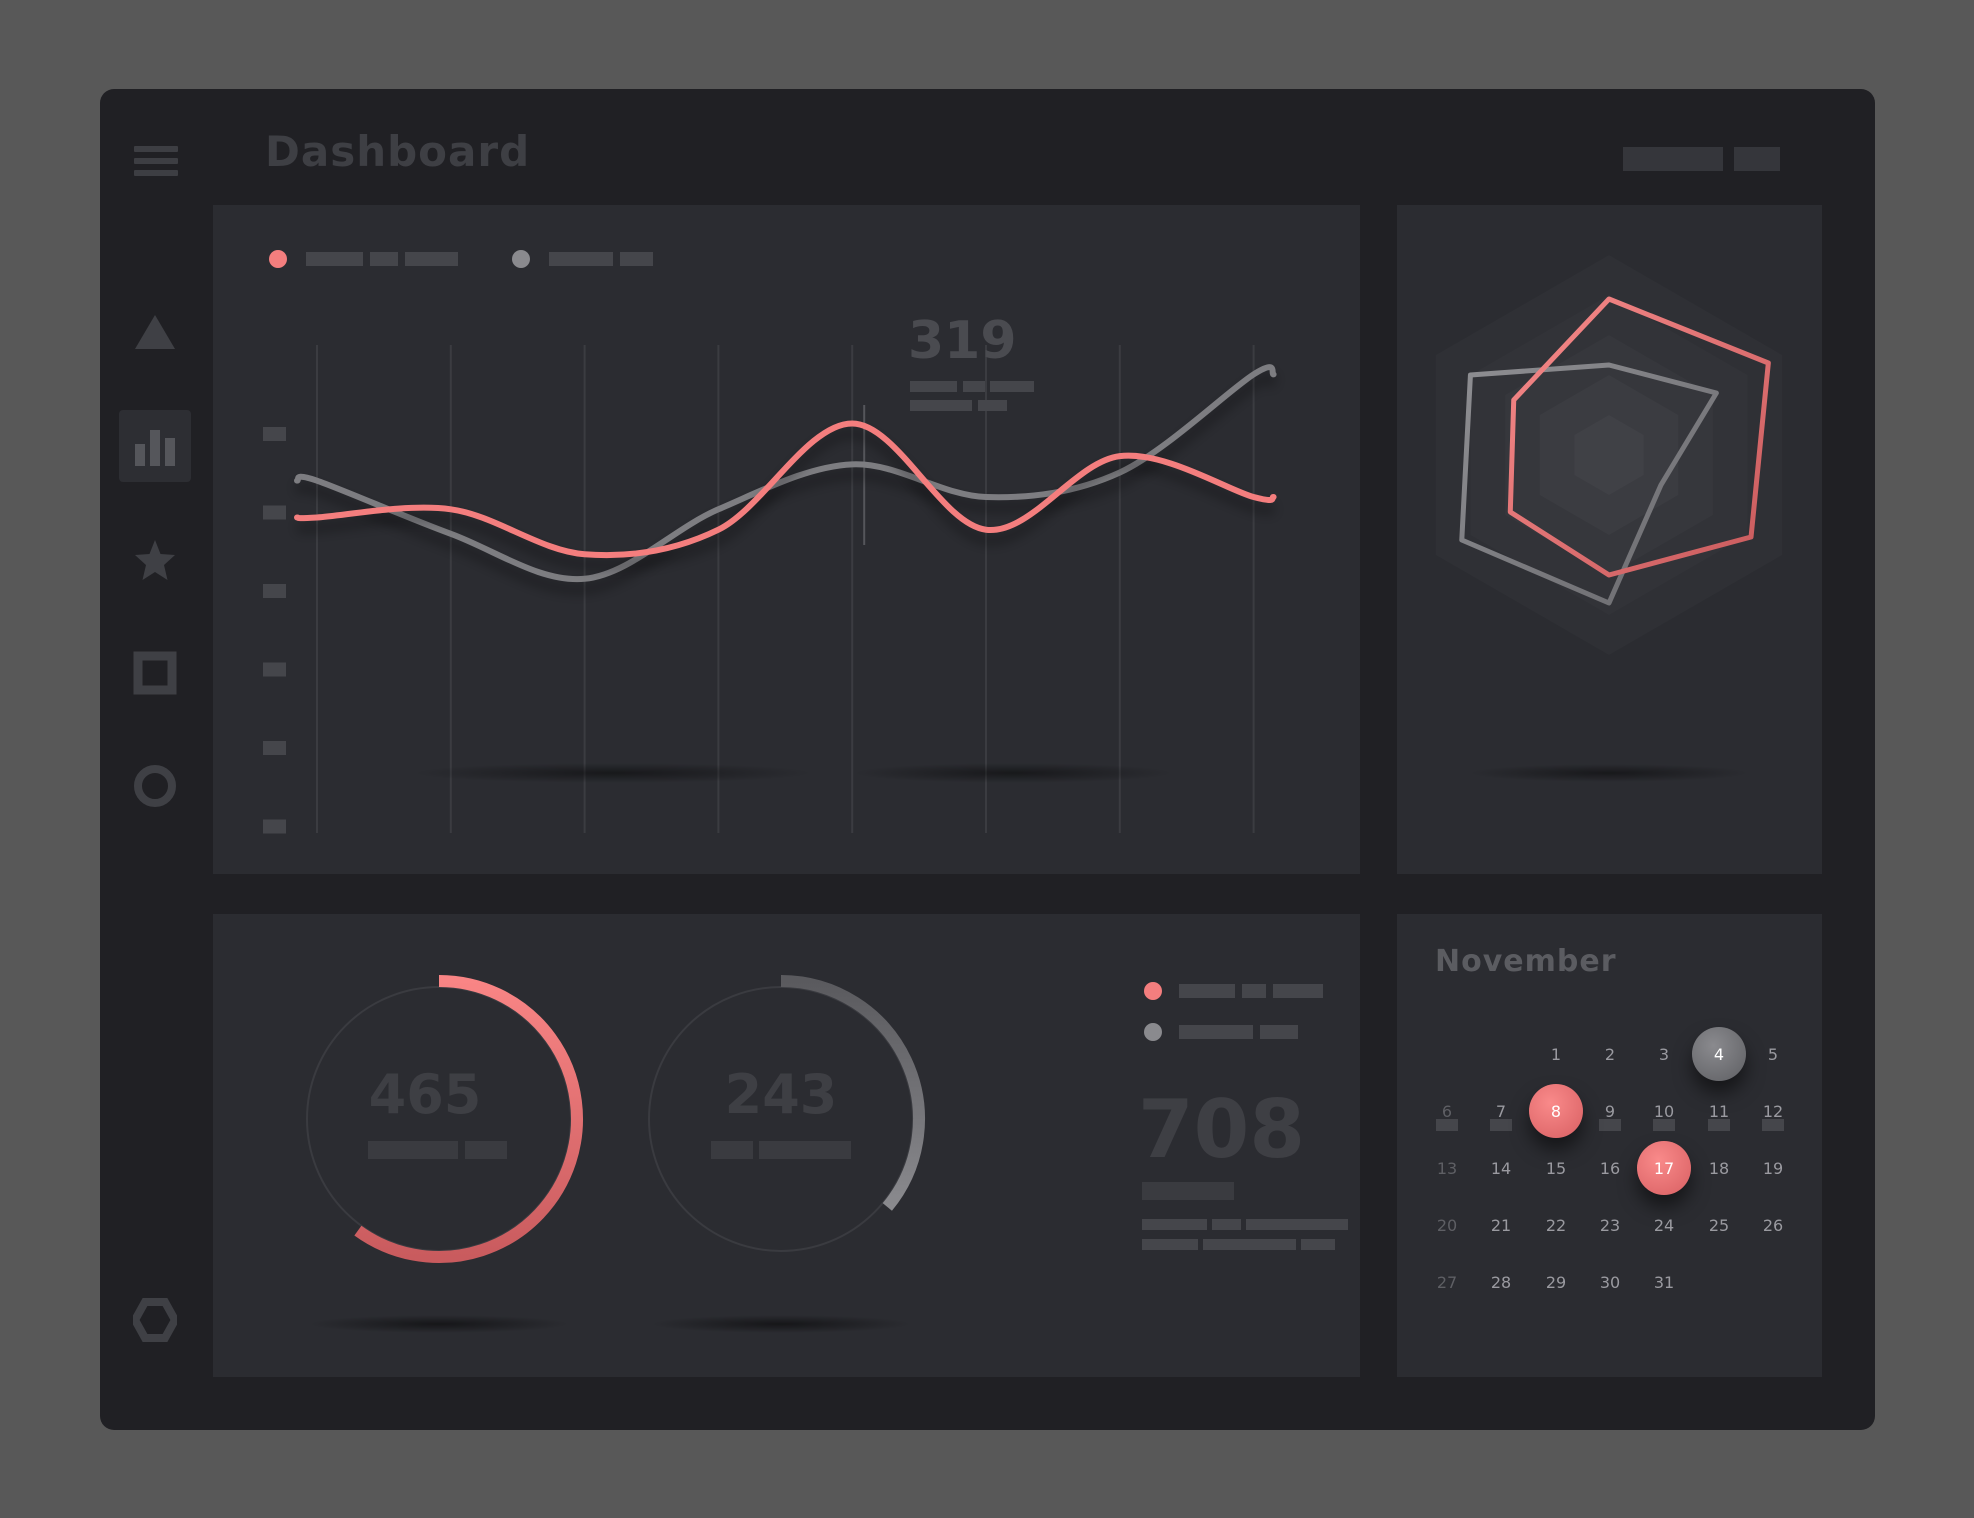 The width and height of the screenshot is (1974, 1518). Describe the element at coordinates (156, 161) in the screenshot. I see `menu-icon` at that location.